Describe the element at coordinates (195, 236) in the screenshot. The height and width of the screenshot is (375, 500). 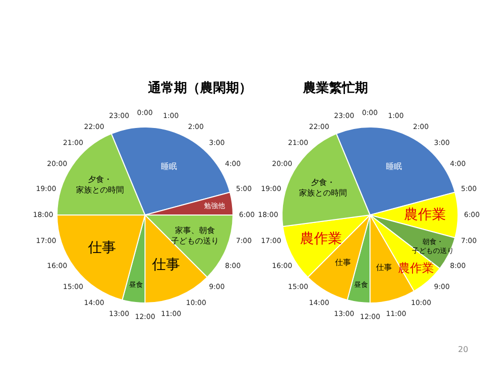
I see `slice-label: 家事、朝食子どもの送り` at that location.